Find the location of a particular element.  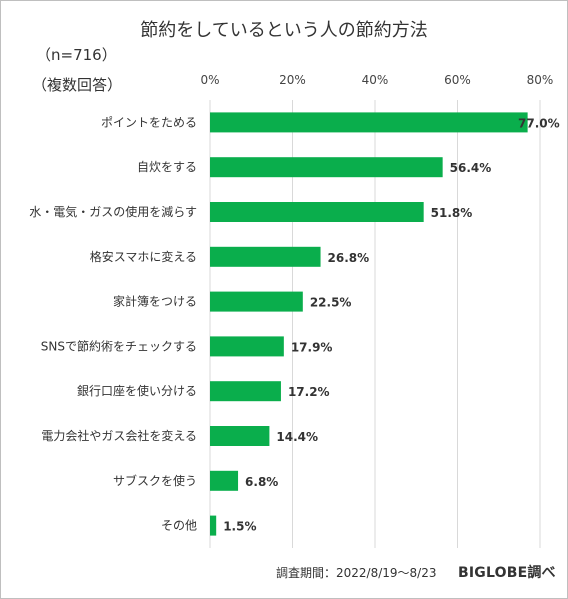

x-tick-label: 20% is located at coordinates (292, 80).